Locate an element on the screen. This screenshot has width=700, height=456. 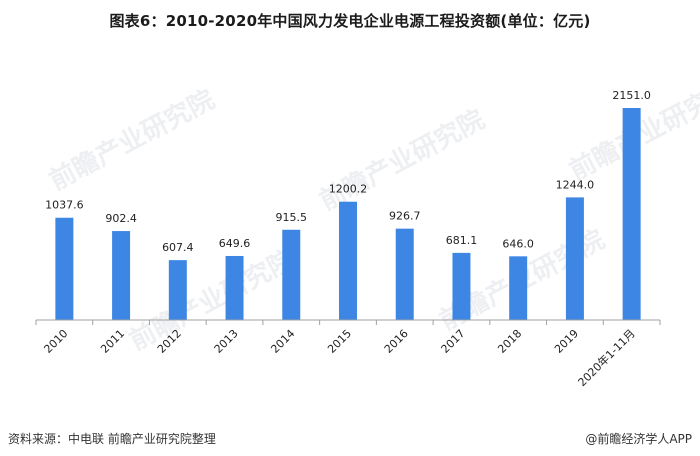
bar-value-label: 915.5 is located at coordinates (292, 217).